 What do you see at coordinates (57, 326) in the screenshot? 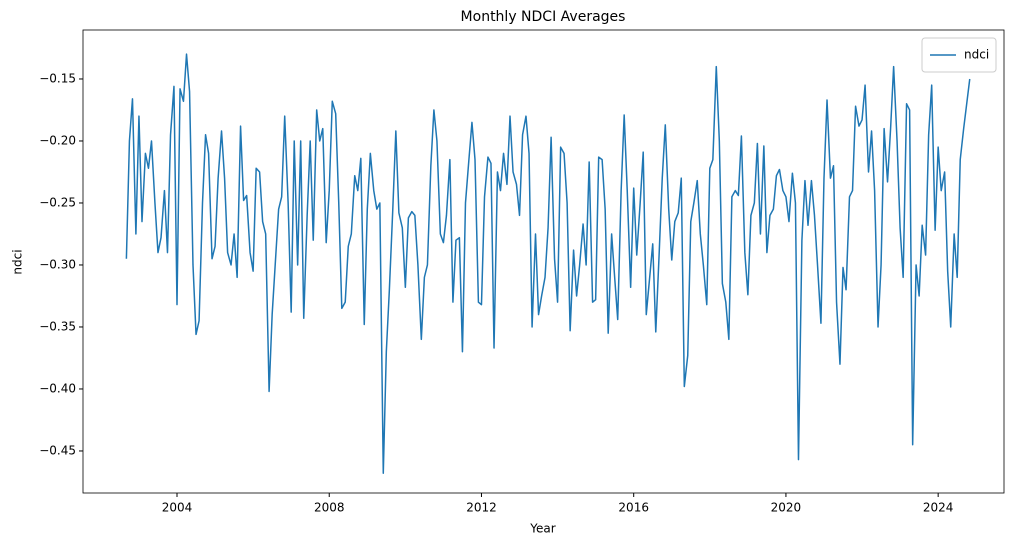
I see `y-tick-label: −0.35` at bounding box center [57, 326].